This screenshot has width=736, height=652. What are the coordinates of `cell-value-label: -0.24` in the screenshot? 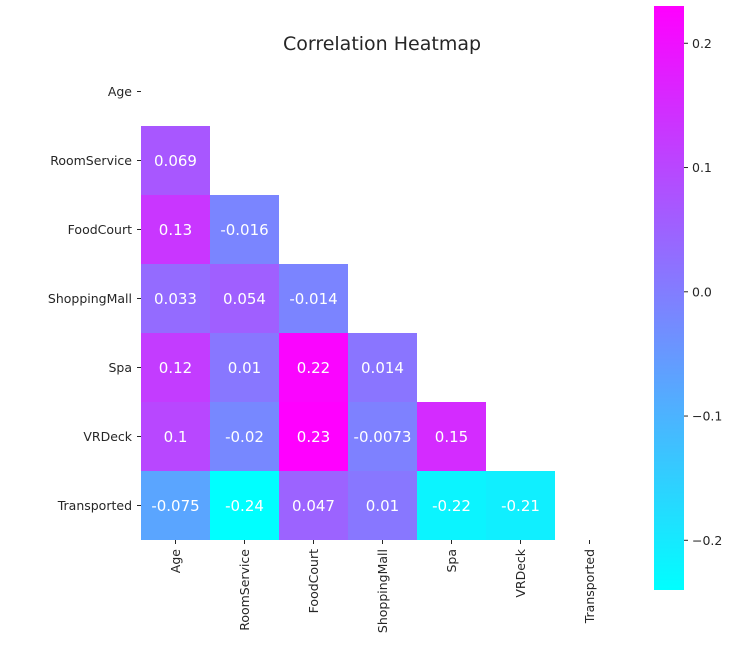 It's located at (244, 506).